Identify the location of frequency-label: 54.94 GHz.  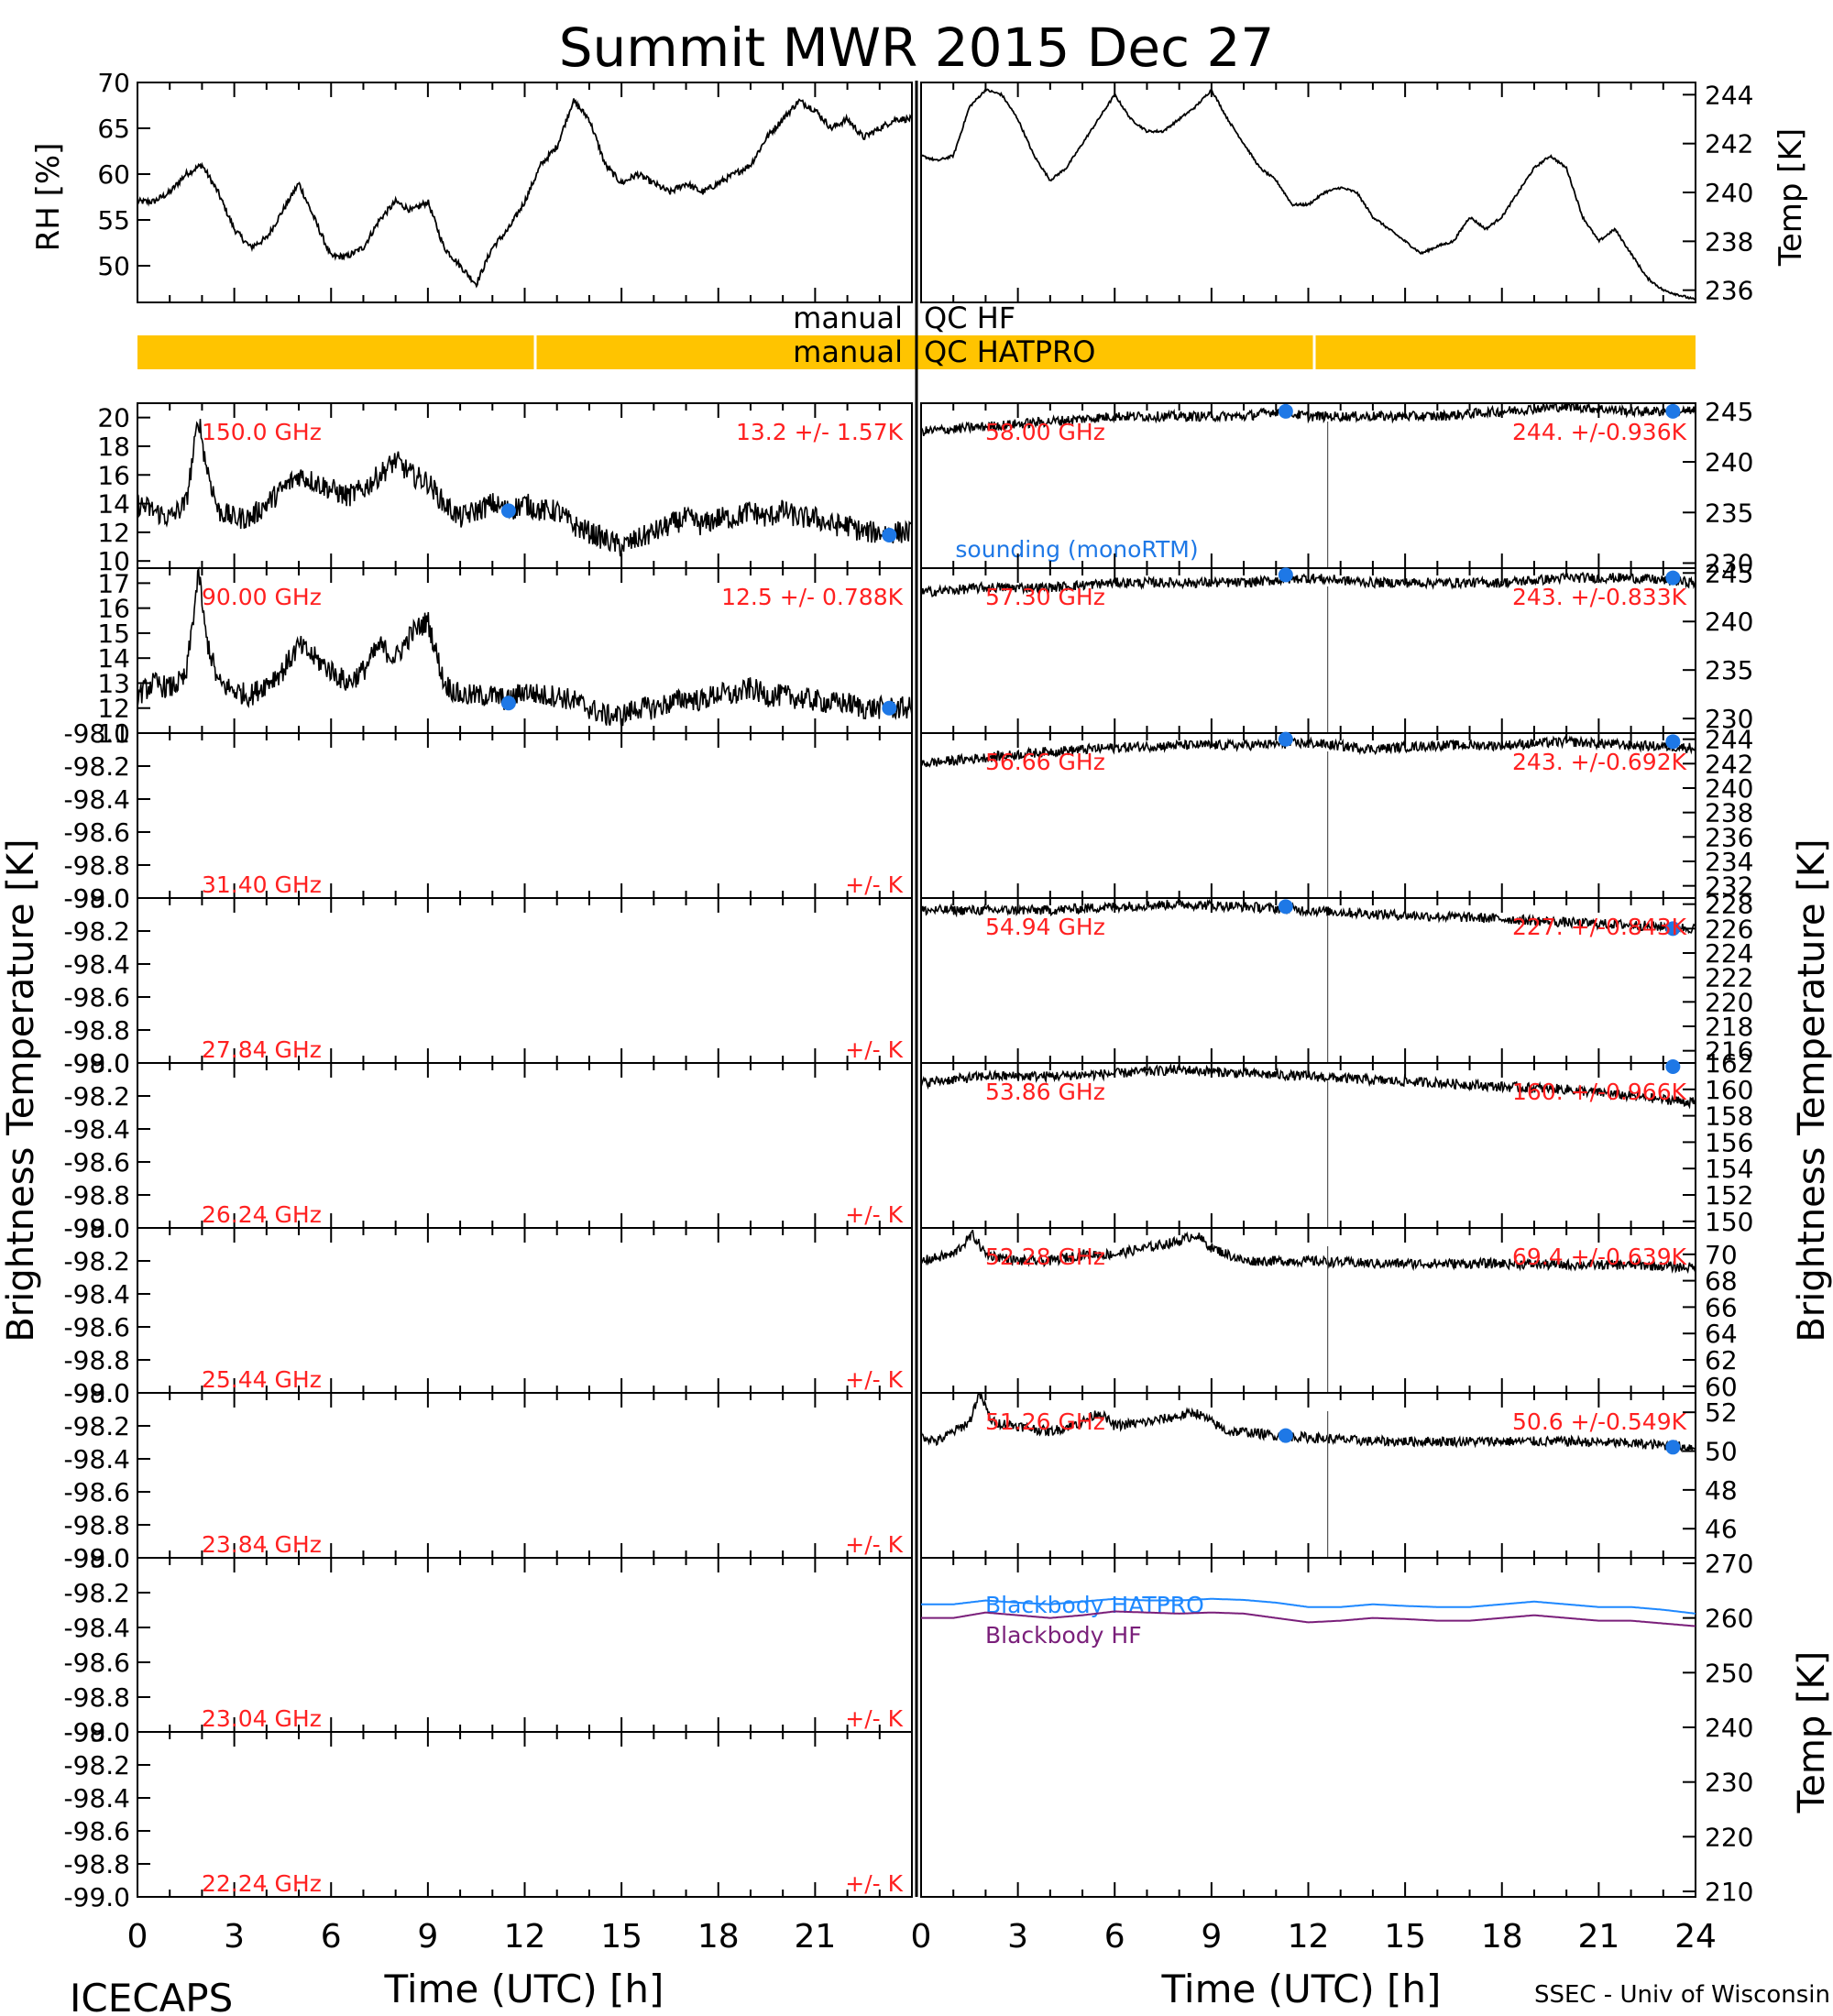
(1045, 927).